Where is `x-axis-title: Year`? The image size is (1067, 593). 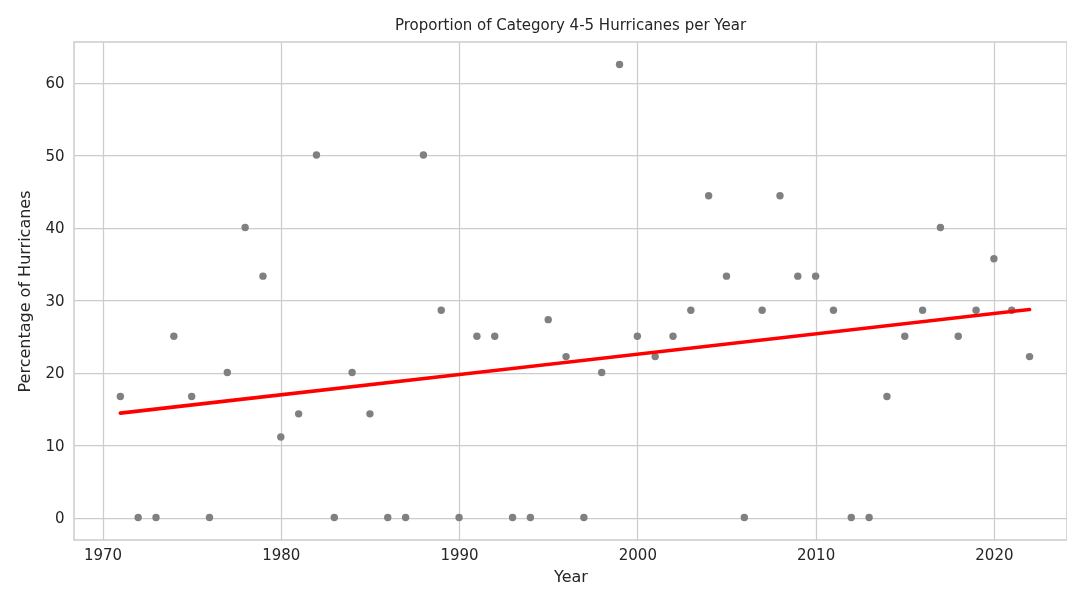 x-axis-title: Year is located at coordinates (571, 576).